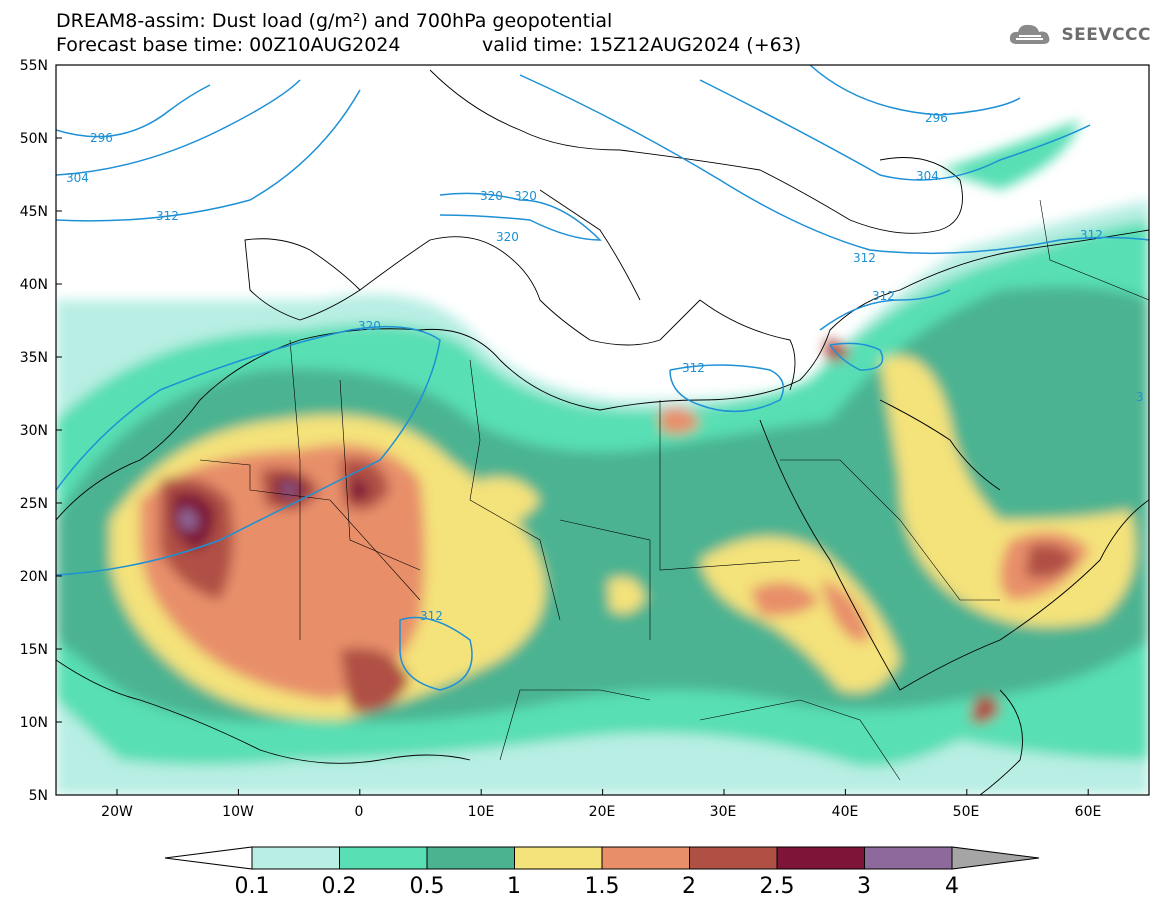  What do you see at coordinates (1106, 35) in the screenshot?
I see `logo-text: SEEVCCC` at bounding box center [1106, 35].